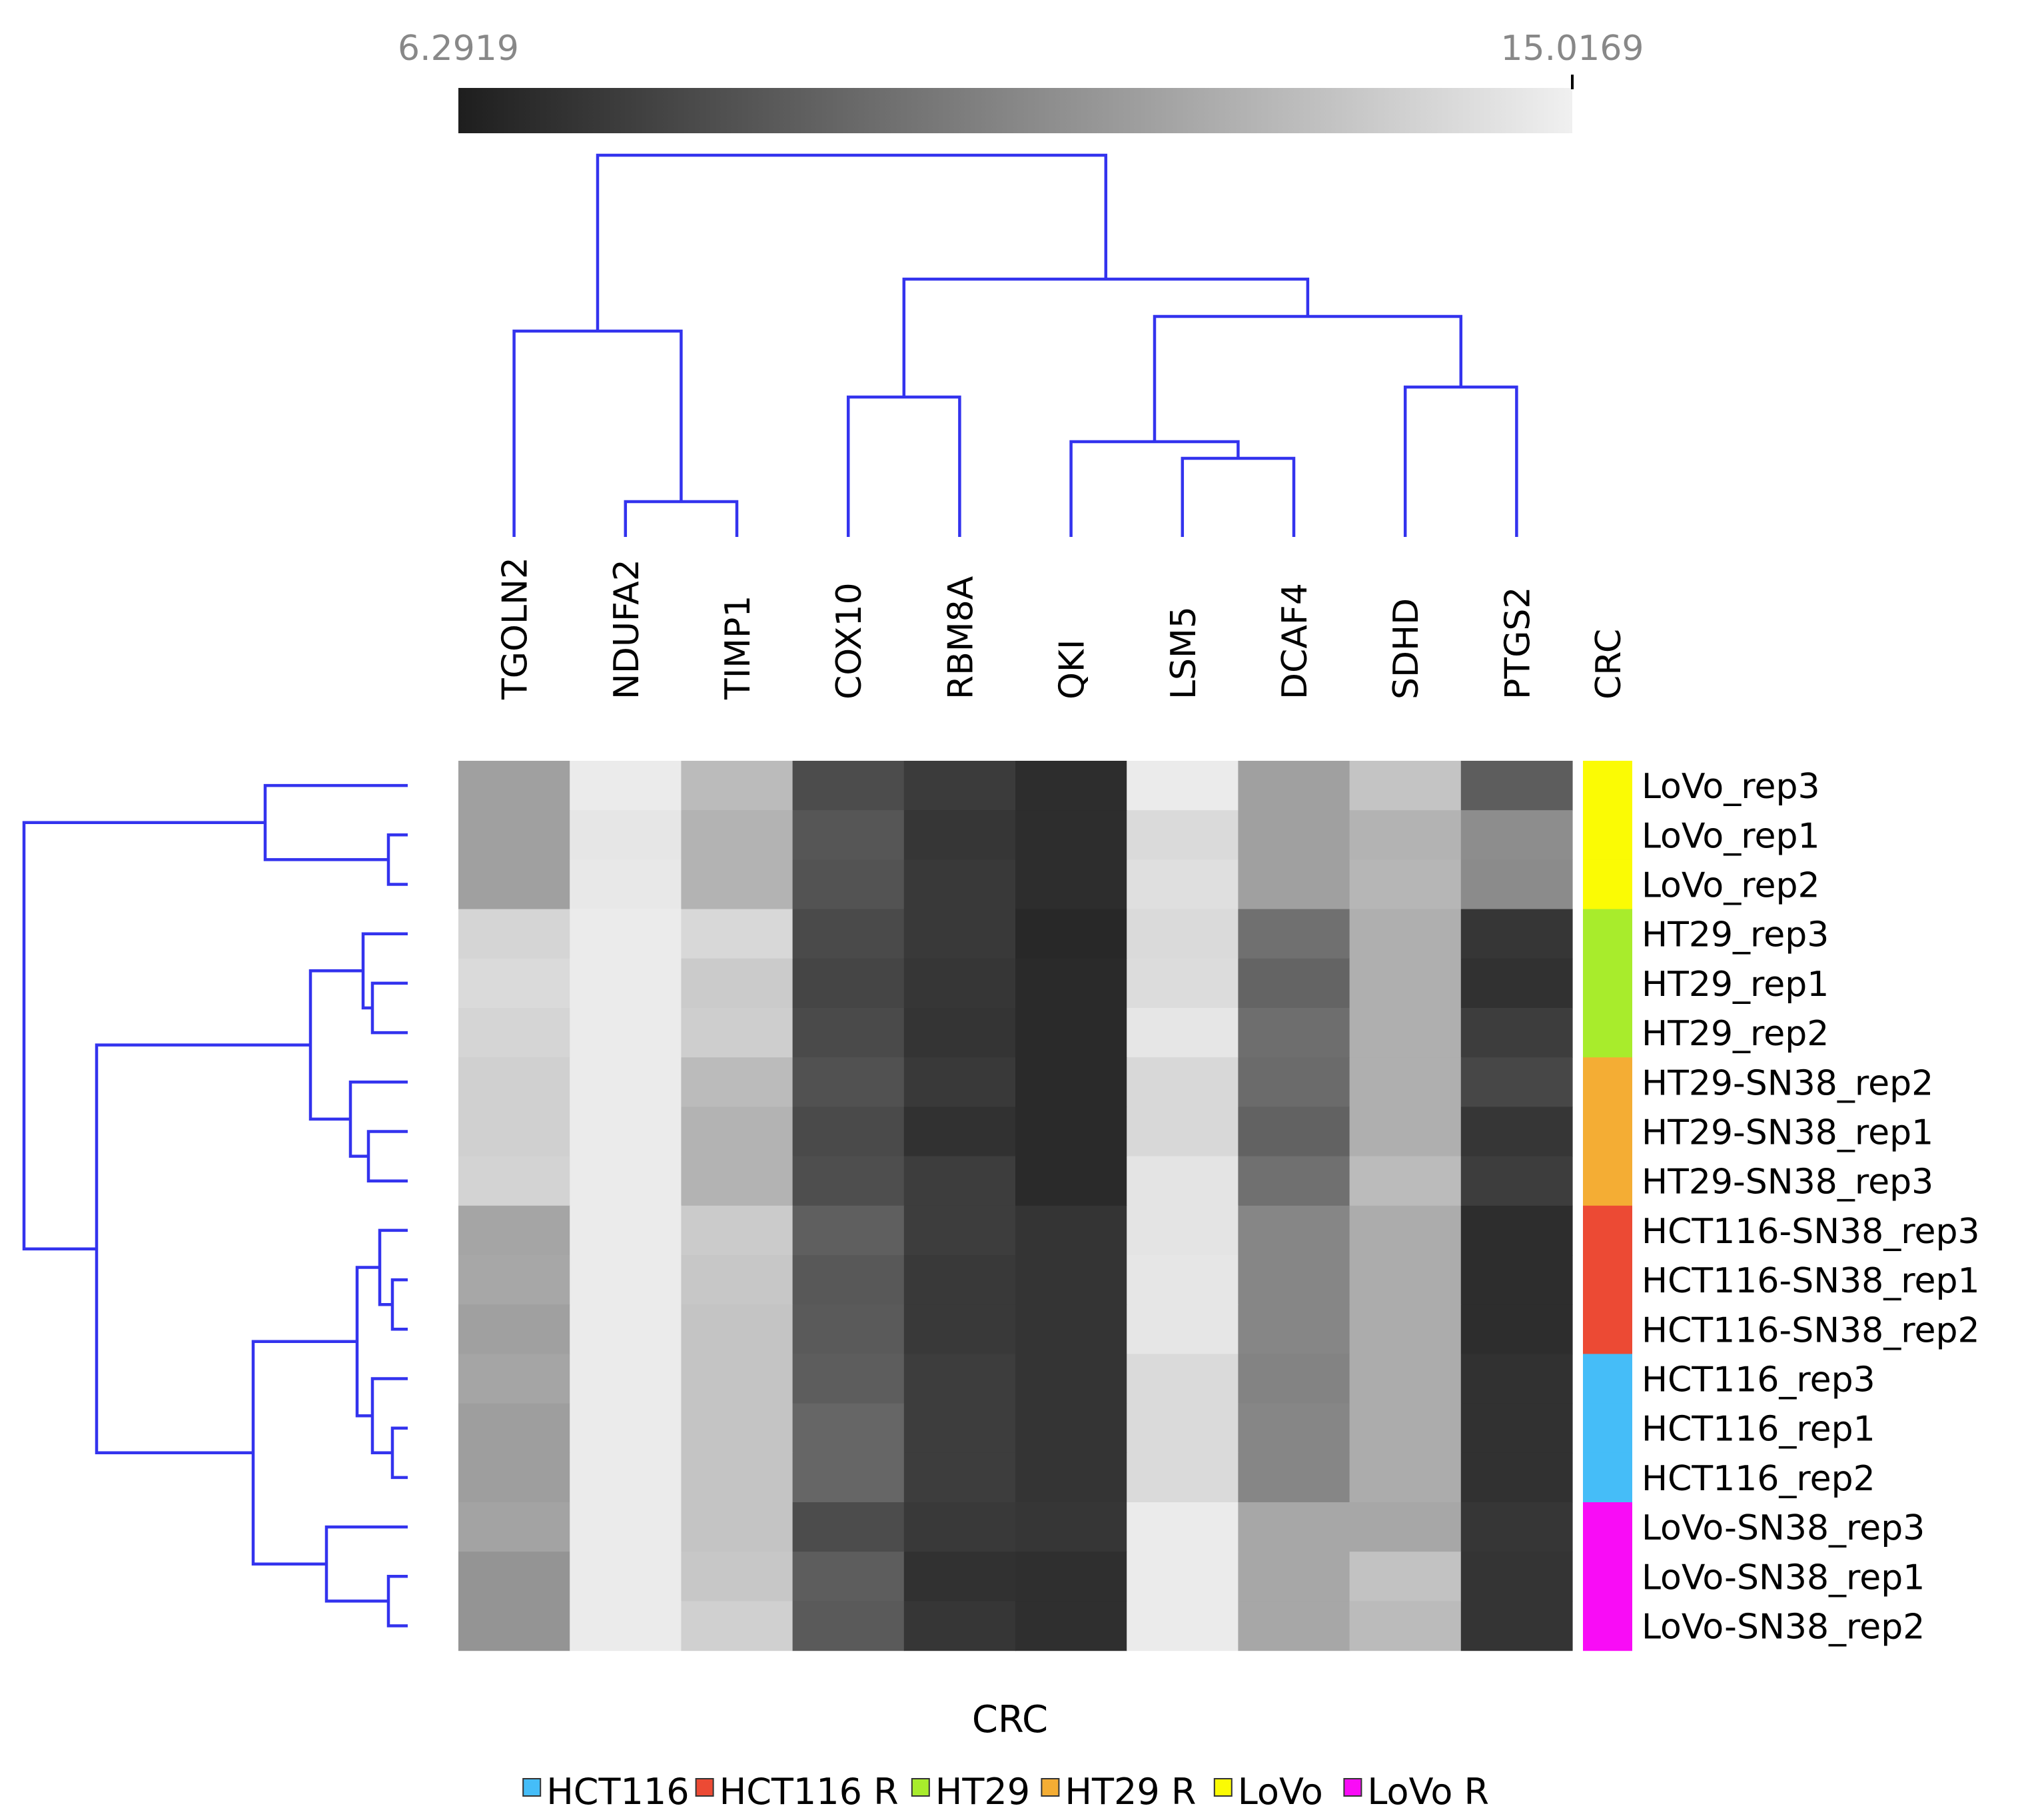 This screenshot has width=2020, height=1820. I want to click on column-label: LSM5, so click(1184, 652).